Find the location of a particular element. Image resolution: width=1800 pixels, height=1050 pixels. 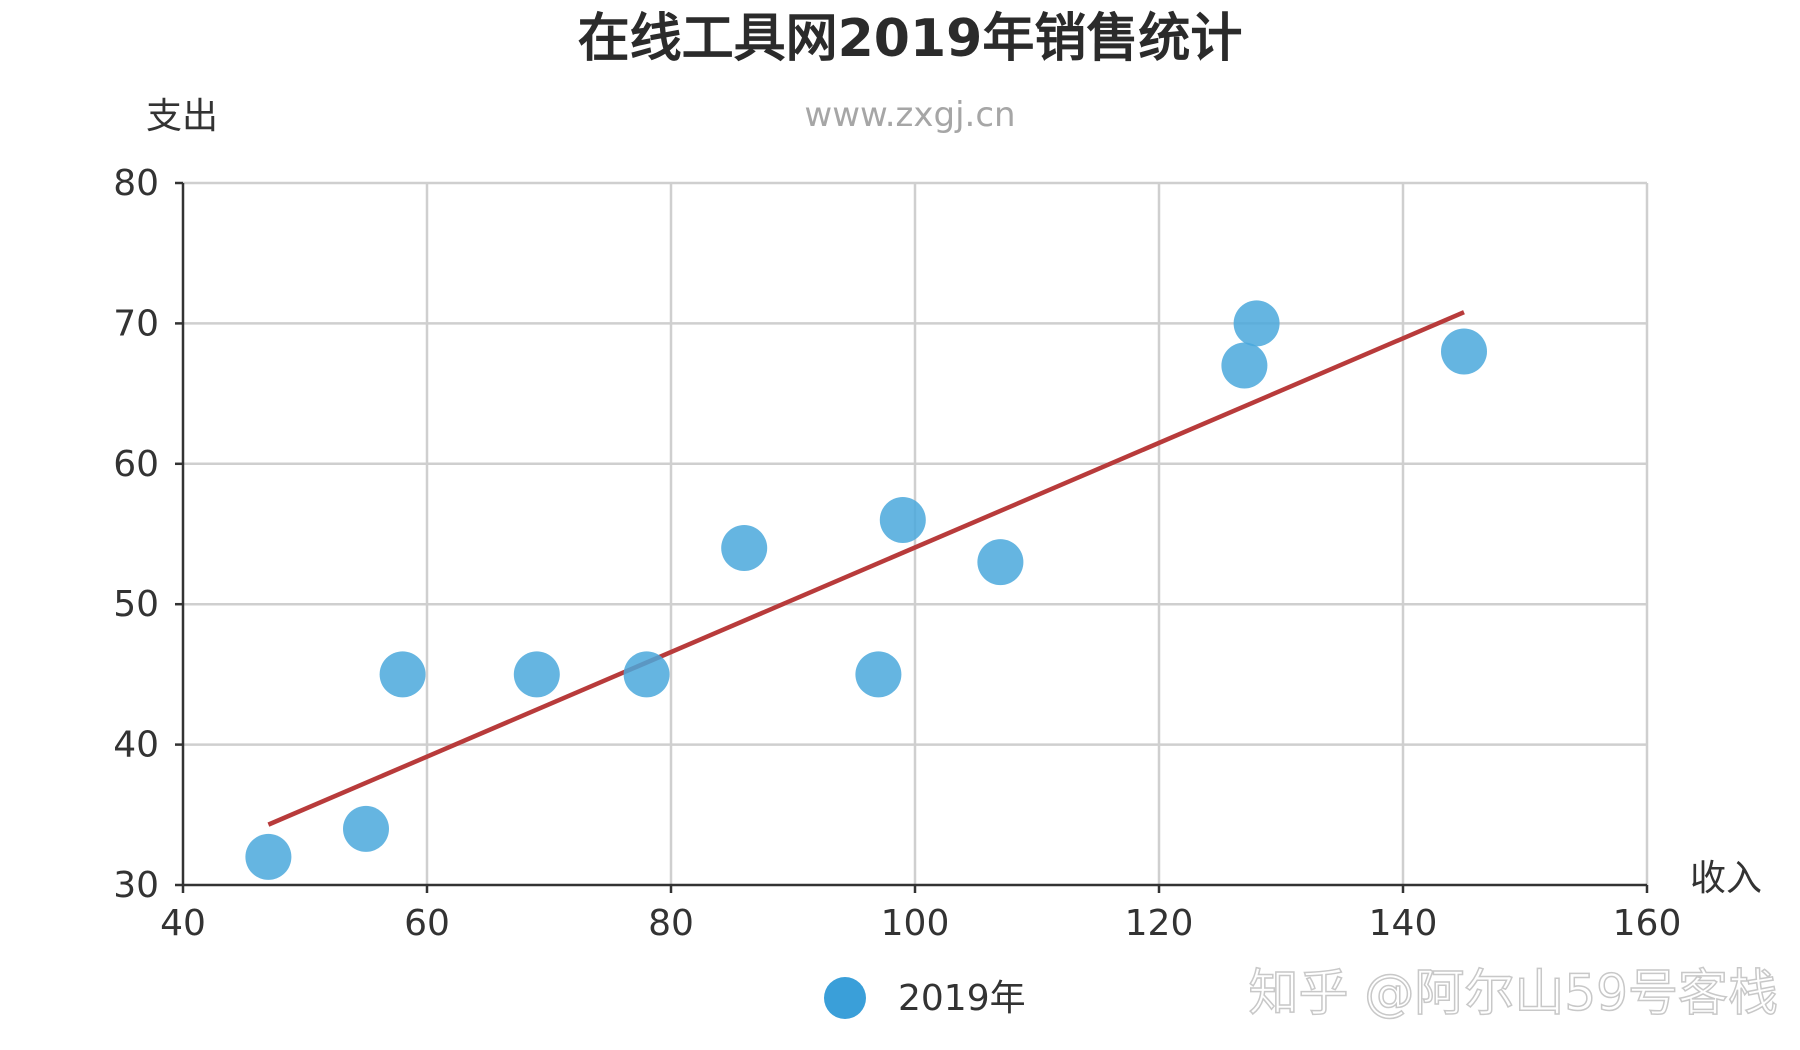

legend-marker-icon is located at coordinates (845, 998).